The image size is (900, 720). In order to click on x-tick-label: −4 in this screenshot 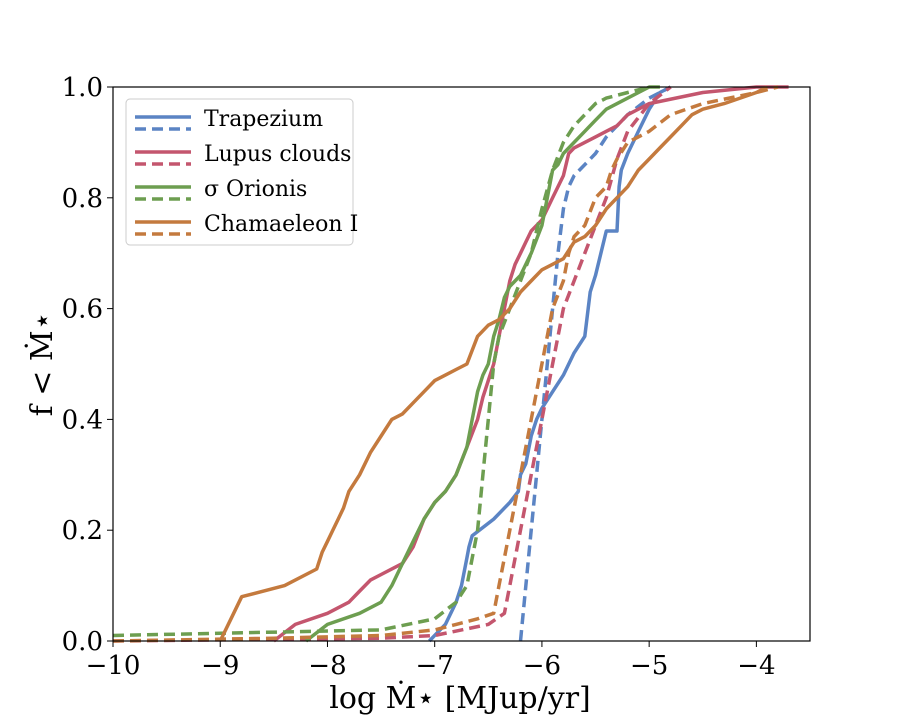, I will do `click(756, 666)`.